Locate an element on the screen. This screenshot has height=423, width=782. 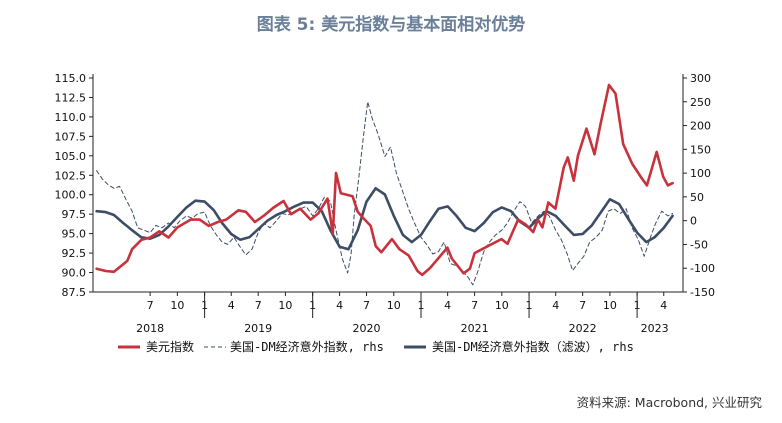
x-year-label: 2021 is located at coordinates (475, 328).